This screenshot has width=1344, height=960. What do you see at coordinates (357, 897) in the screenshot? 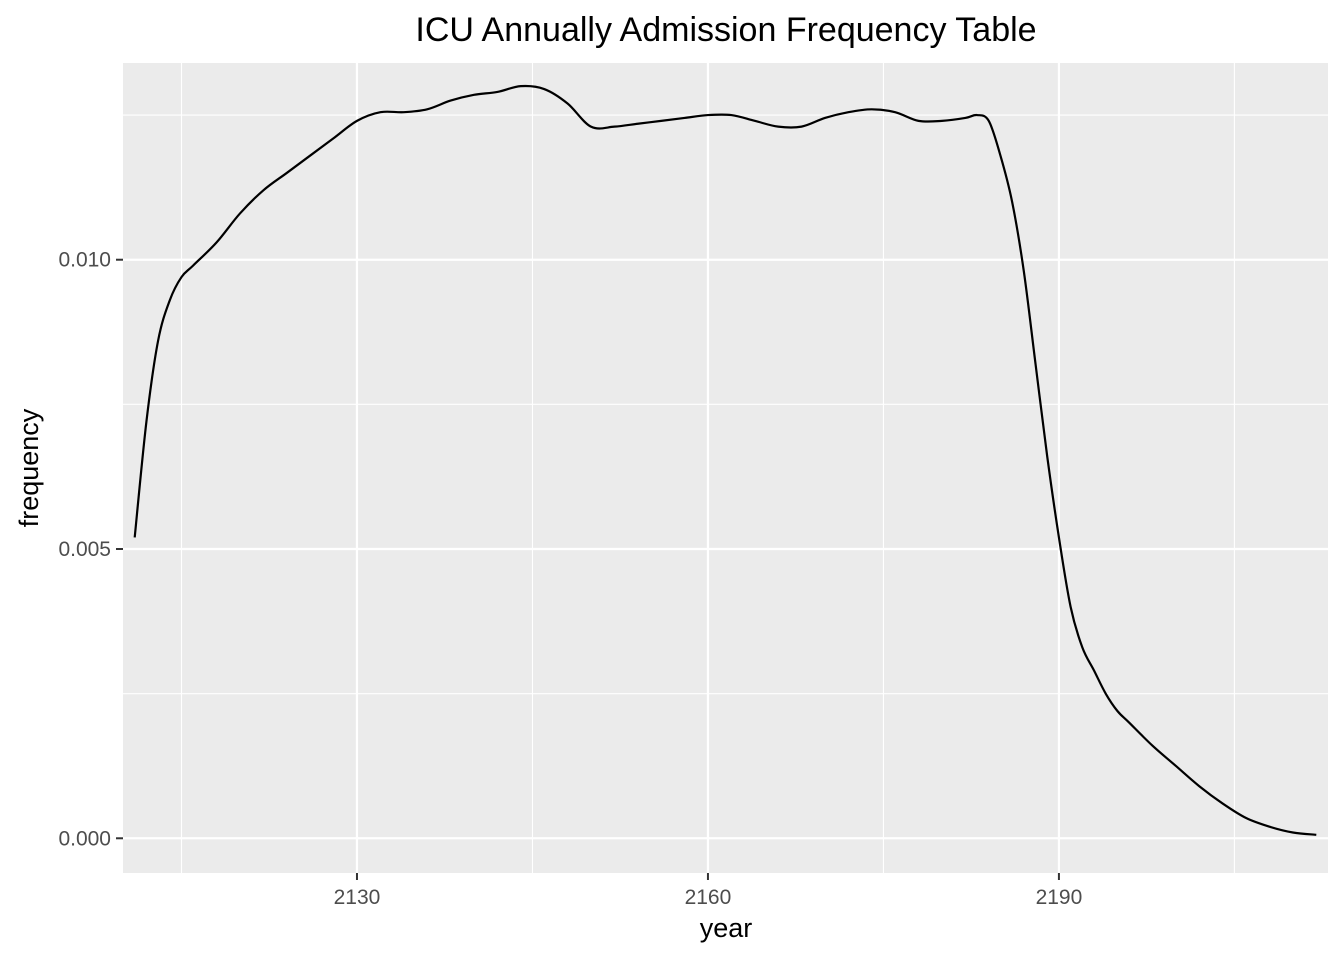
I see `x-tick-label: 2130` at bounding box center [357, 897].